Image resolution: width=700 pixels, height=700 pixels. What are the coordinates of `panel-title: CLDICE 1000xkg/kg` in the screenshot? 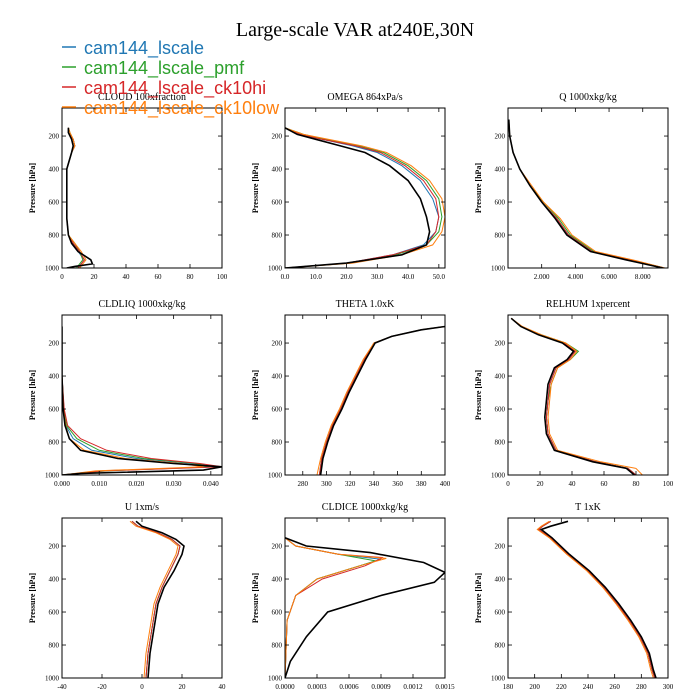 It's located at (365, 507).